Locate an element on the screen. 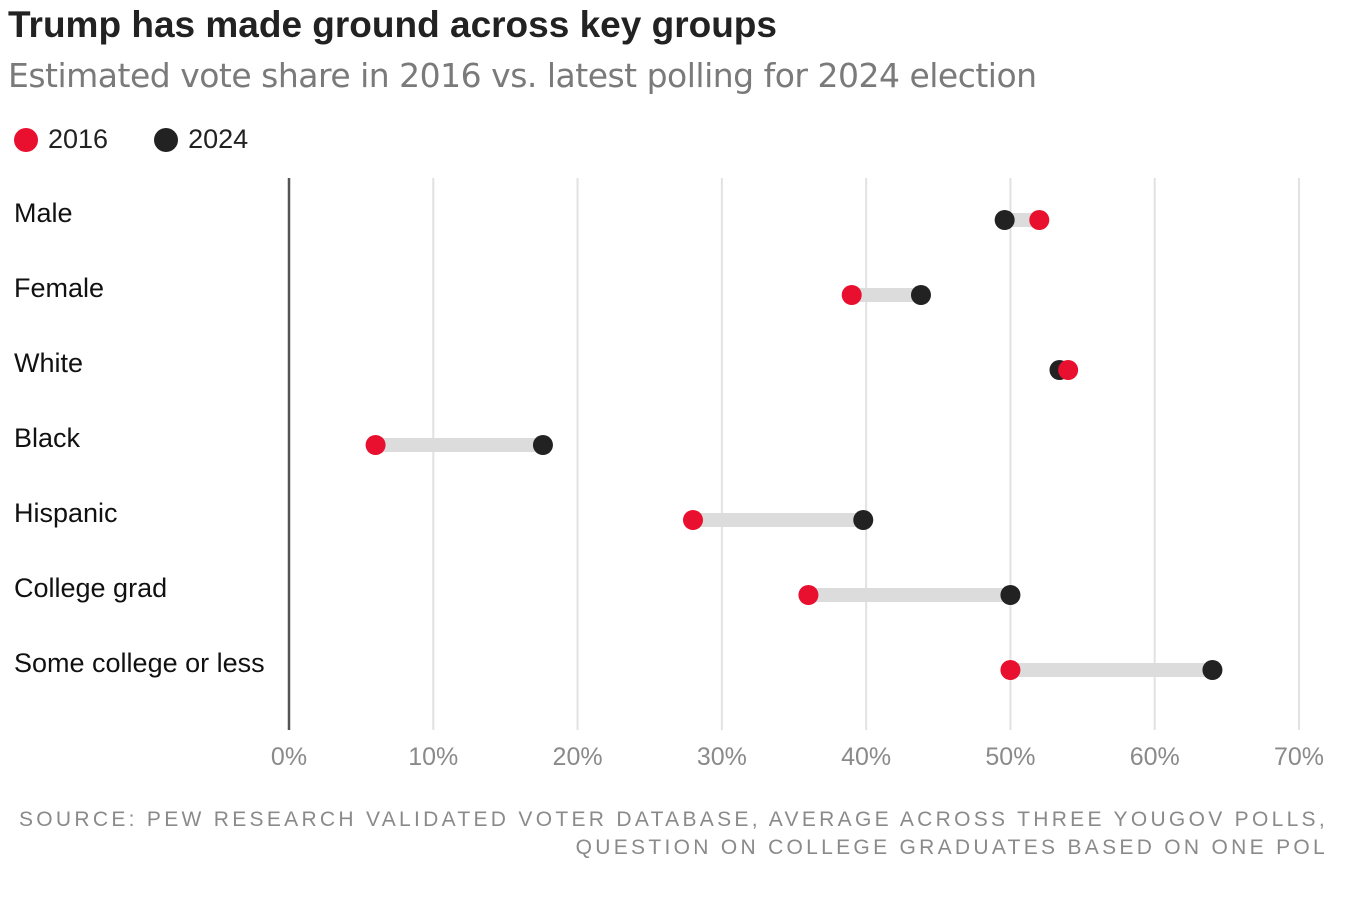 The height and width of the screenshot is (898, 1346). x-tick-label-0: 0% is located at coordinates (289, 757).